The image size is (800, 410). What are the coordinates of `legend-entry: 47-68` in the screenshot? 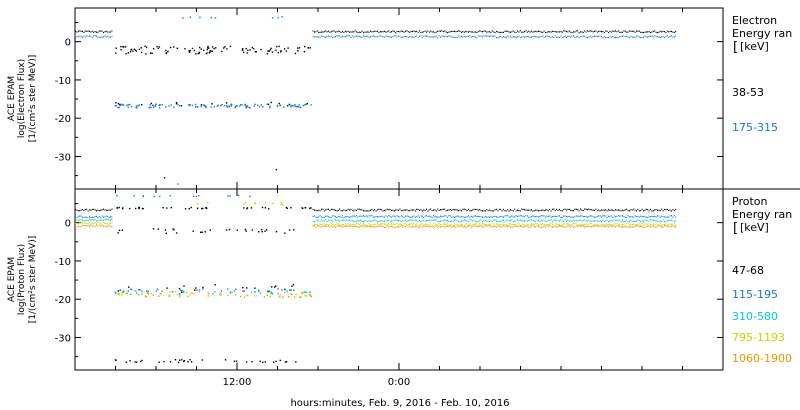 It's located at (748, 270).